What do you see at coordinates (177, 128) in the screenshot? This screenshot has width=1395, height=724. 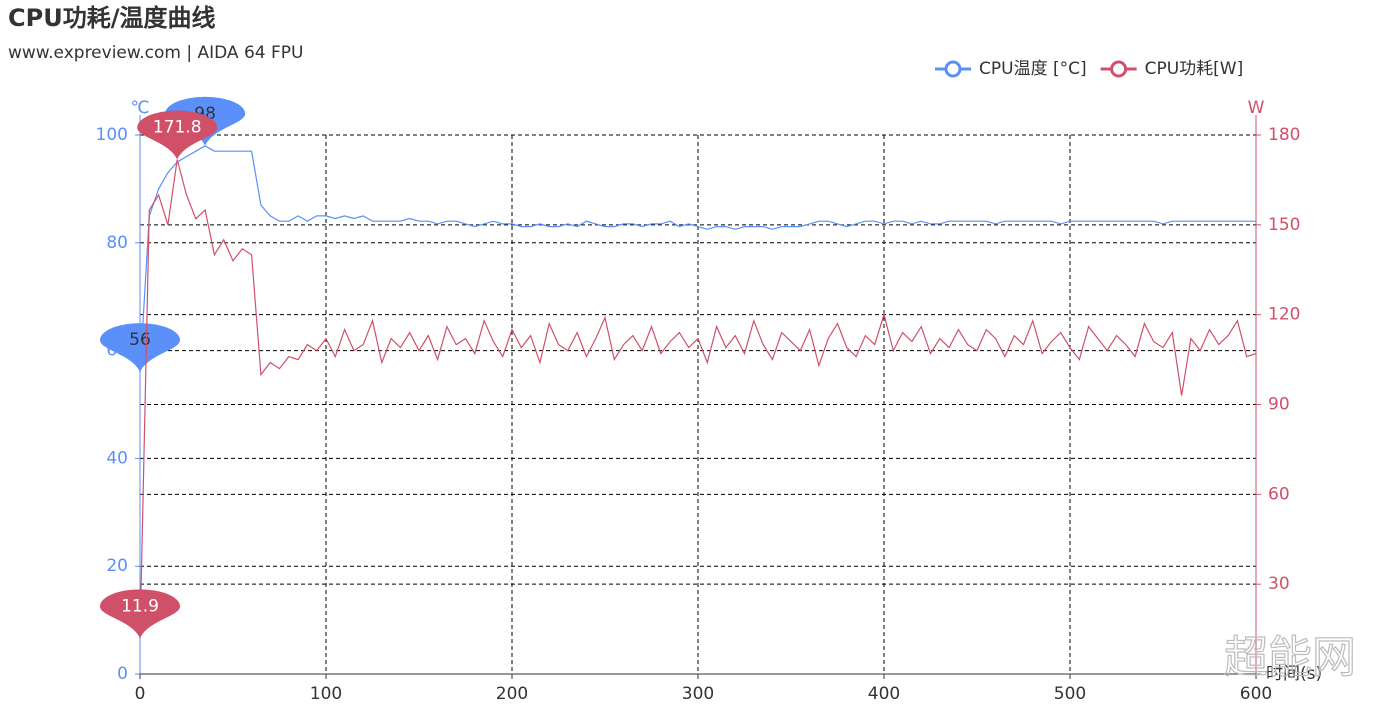 I see `marker-label: 171.8` at bounding box center [177, 128].